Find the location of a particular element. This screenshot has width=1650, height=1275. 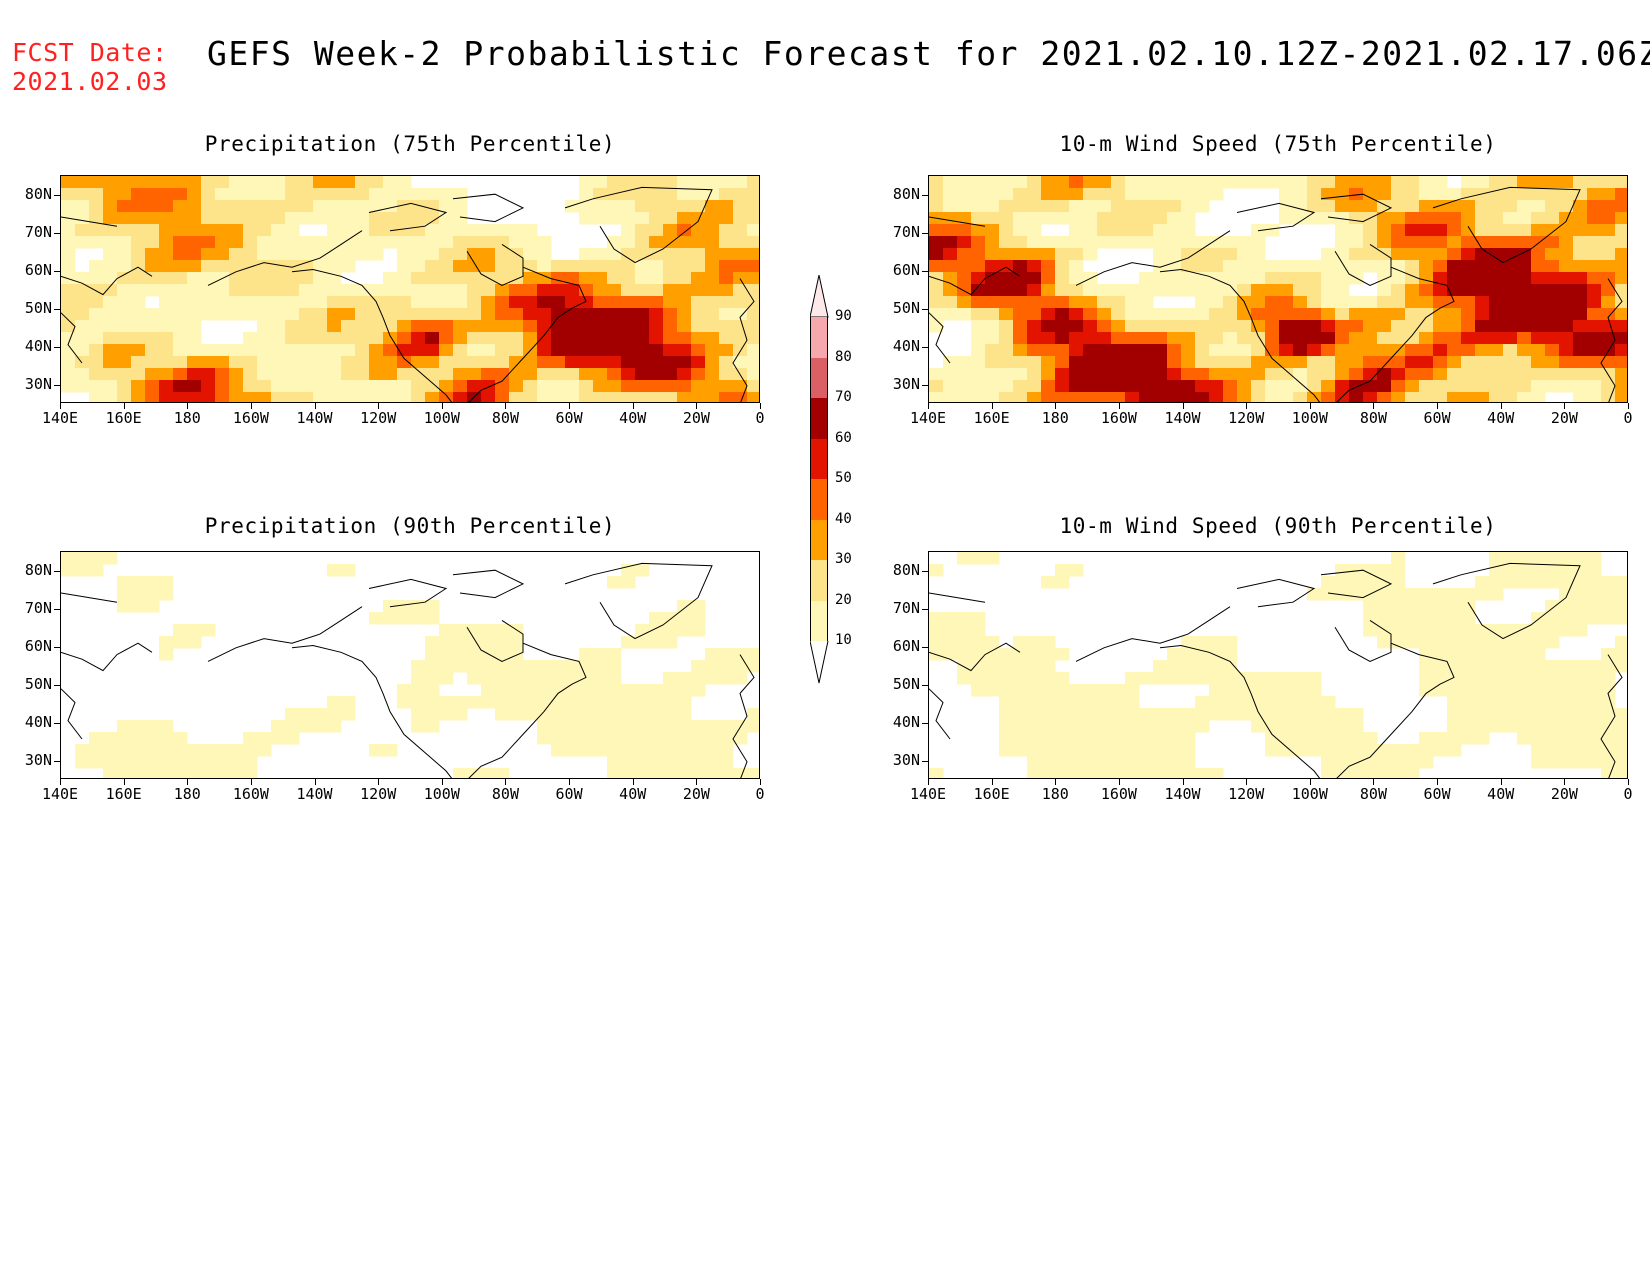

lon-label: 80W is located at coordinates (1373, 418).